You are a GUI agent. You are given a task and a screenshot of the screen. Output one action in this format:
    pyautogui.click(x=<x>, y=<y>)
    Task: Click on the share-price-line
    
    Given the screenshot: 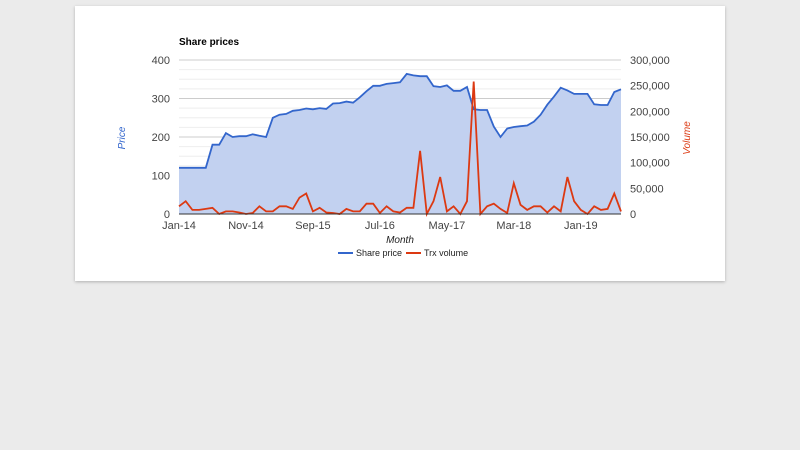 What is the action you would take?
    pyautogui.click(x=400, y=120)
    